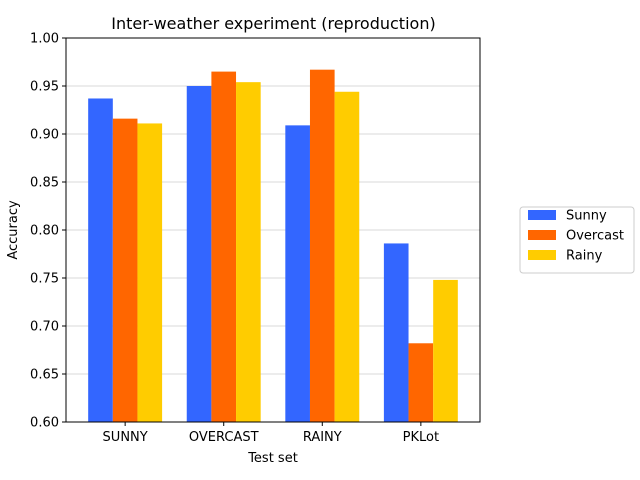  Describe the element at coordinates (44, 231) in the screenshot. I see `y-tick-label: 0.80` at that location.